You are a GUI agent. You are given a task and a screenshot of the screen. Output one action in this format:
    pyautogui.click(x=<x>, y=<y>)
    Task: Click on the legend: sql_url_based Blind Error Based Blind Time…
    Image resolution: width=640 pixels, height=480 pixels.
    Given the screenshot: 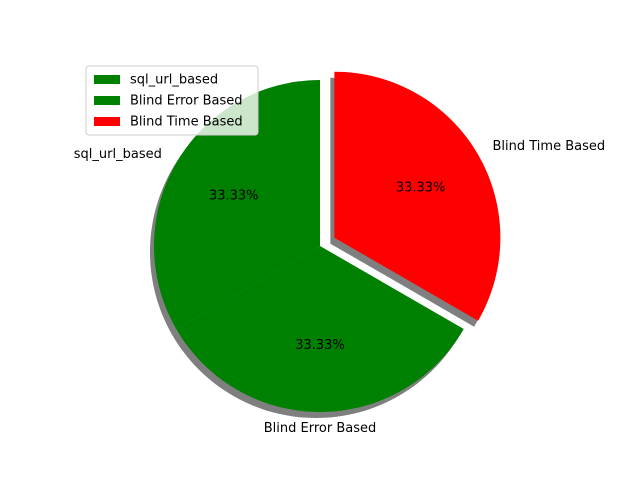 What is the action you would take?
    pyautogui.click(x=172, y=100)
    